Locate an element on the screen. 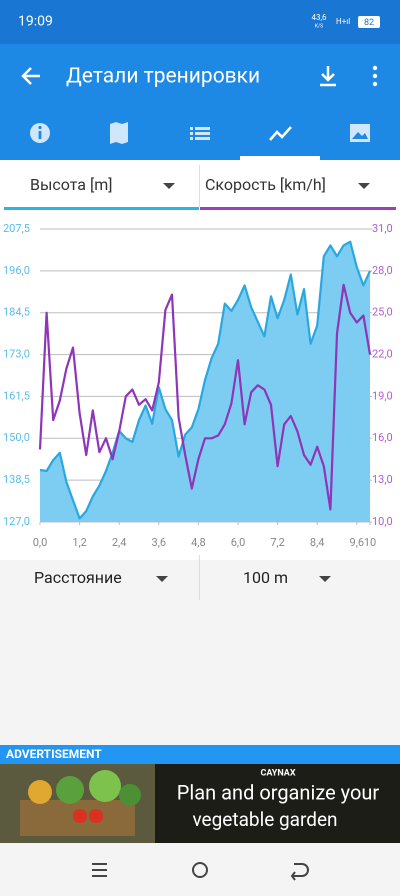  ad-line2: vegetable garden is located at coordinates (264, 819).